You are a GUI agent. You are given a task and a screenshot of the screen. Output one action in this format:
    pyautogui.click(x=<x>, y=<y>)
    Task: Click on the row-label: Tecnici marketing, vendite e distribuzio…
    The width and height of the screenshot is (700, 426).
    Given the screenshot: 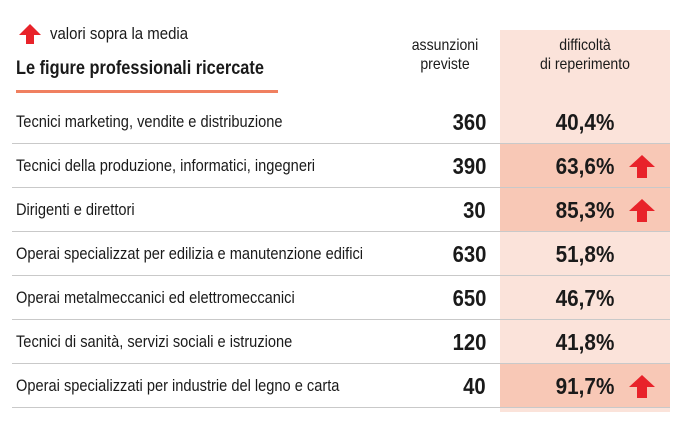 What is the action you would take?
    pyautogui.click(x=149, y=121)
    